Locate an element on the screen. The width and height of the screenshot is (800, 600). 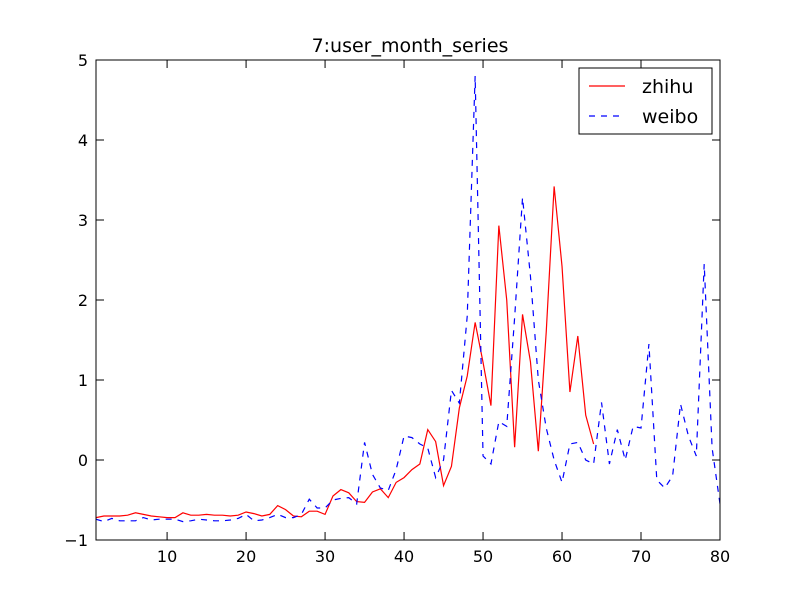
y-tick-label: 0 is located at coordinates (83, 460).